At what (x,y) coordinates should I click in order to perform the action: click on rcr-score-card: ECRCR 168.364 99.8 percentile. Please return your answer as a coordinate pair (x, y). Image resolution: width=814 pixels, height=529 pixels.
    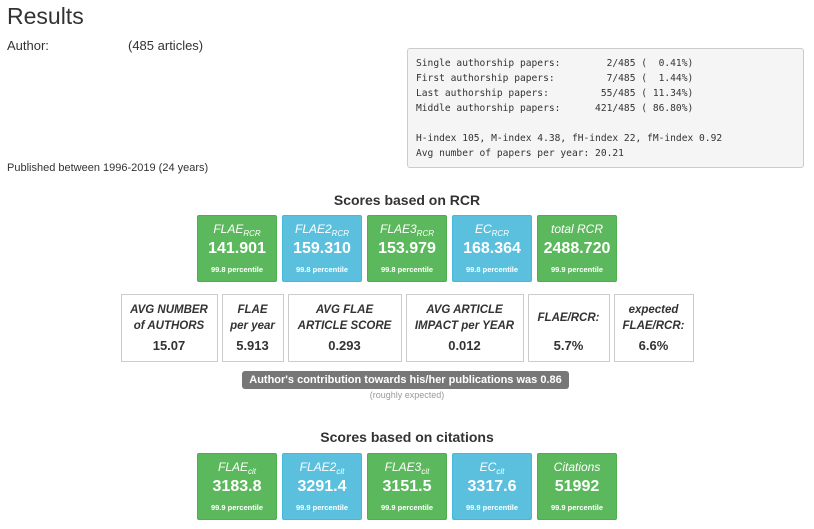
    Looking at the image, I should click on (492, 248).